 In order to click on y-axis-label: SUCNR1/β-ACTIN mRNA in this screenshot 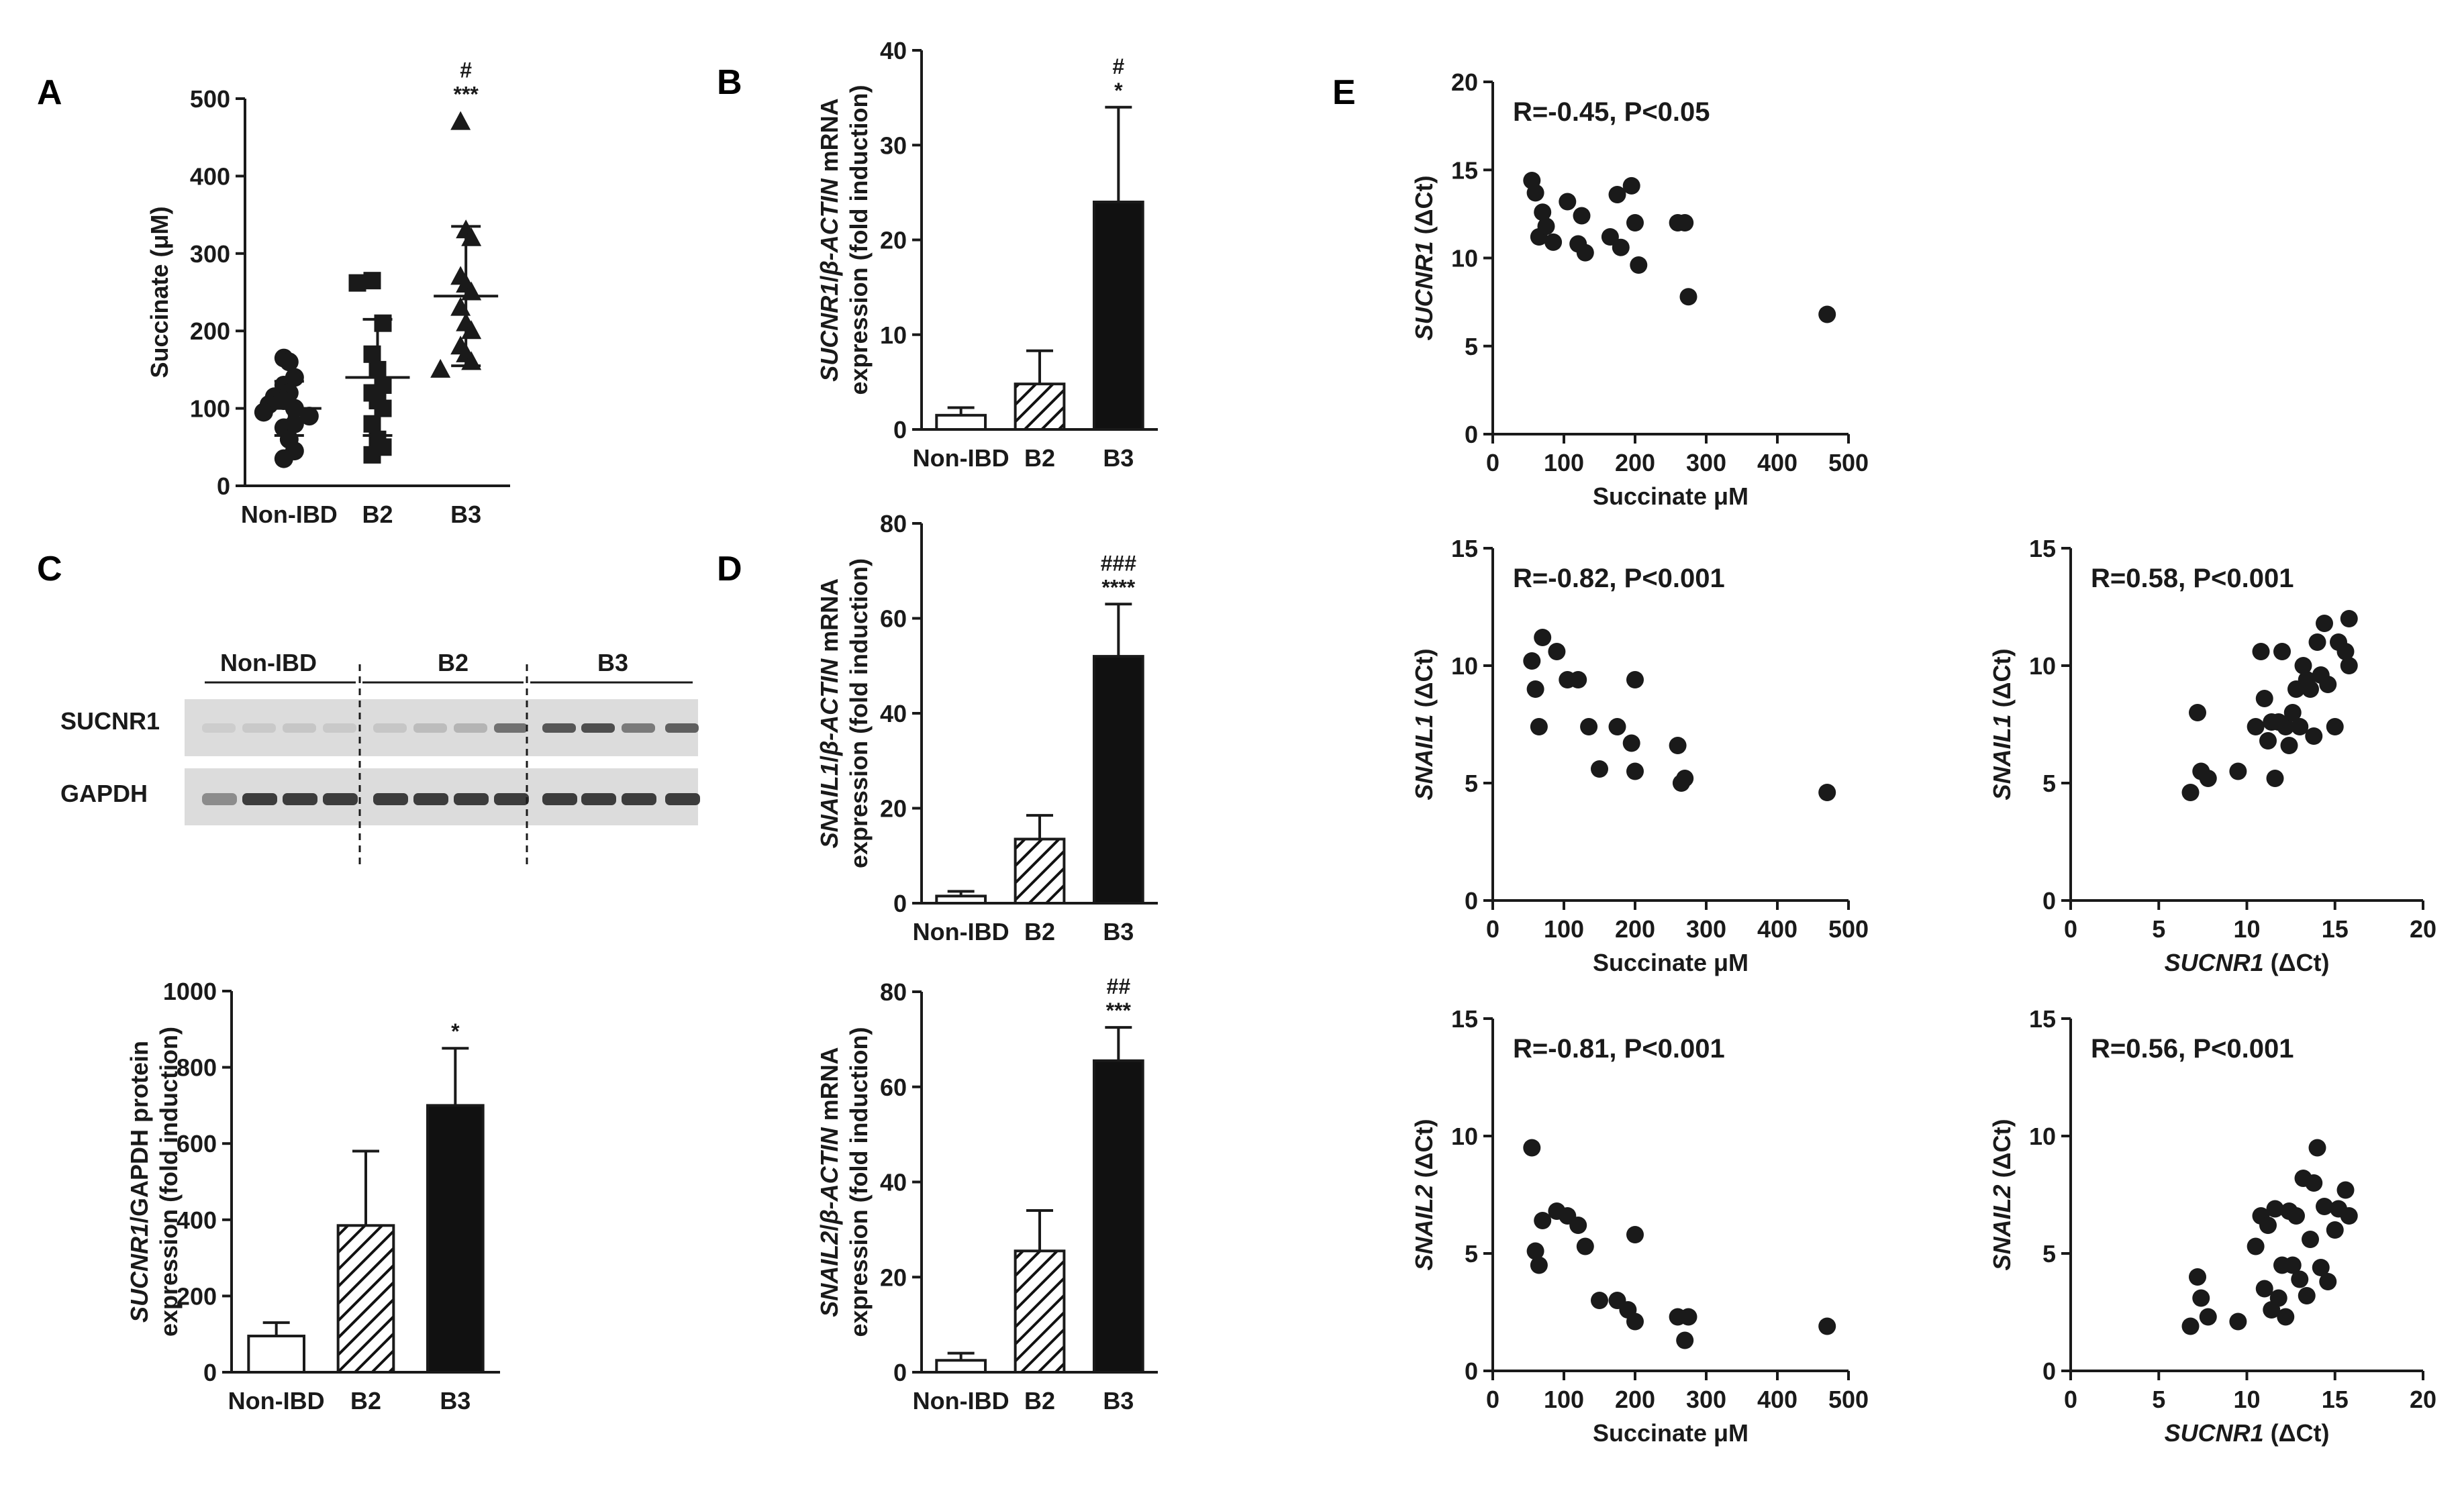, I will do `click(829, 239)`.